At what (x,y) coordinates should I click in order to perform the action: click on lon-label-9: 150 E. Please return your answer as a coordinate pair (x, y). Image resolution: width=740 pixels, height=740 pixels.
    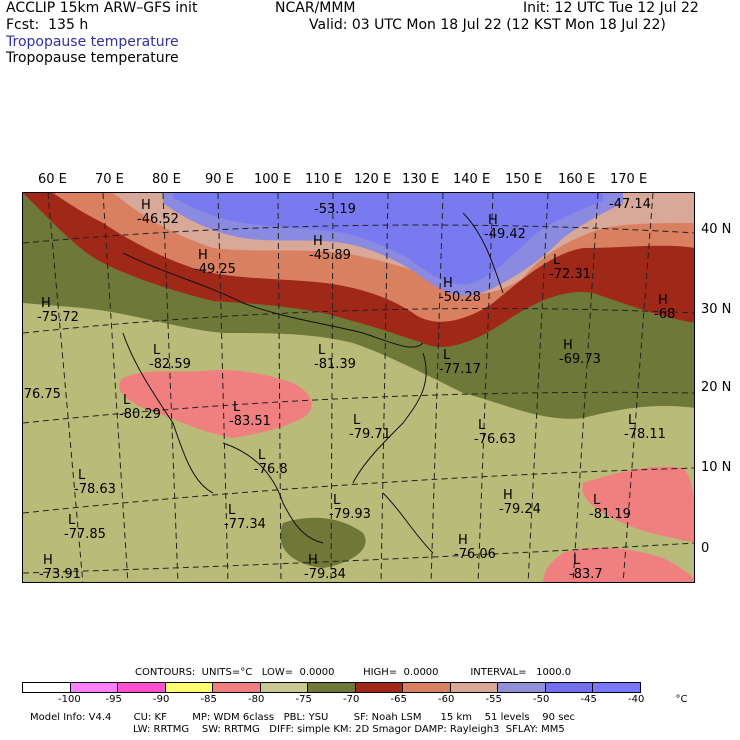
    Looking at the image, I should click on (524, 179).